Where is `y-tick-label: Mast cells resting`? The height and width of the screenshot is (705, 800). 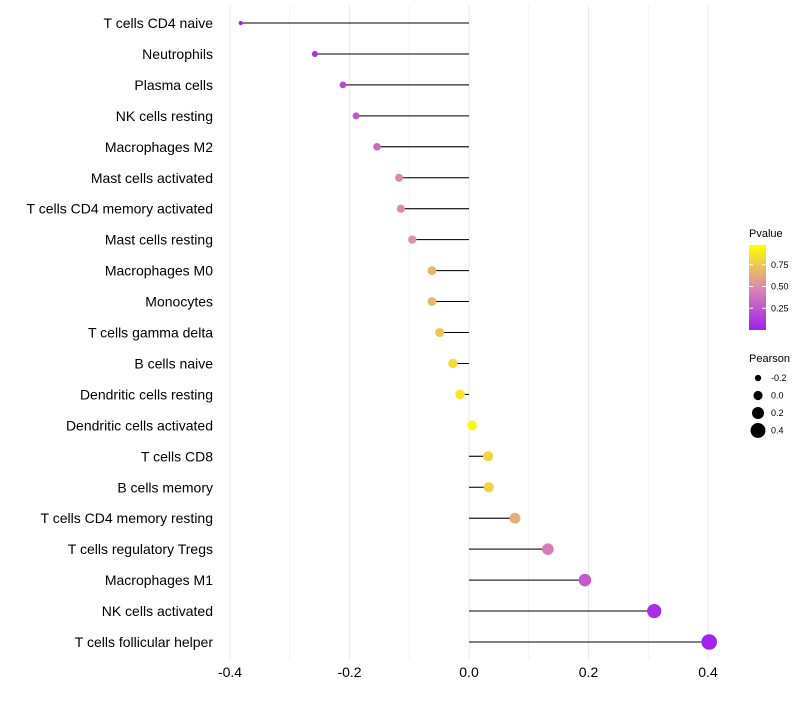
y-tick-label: Mast cells resting is located at coordinates (159, 240).